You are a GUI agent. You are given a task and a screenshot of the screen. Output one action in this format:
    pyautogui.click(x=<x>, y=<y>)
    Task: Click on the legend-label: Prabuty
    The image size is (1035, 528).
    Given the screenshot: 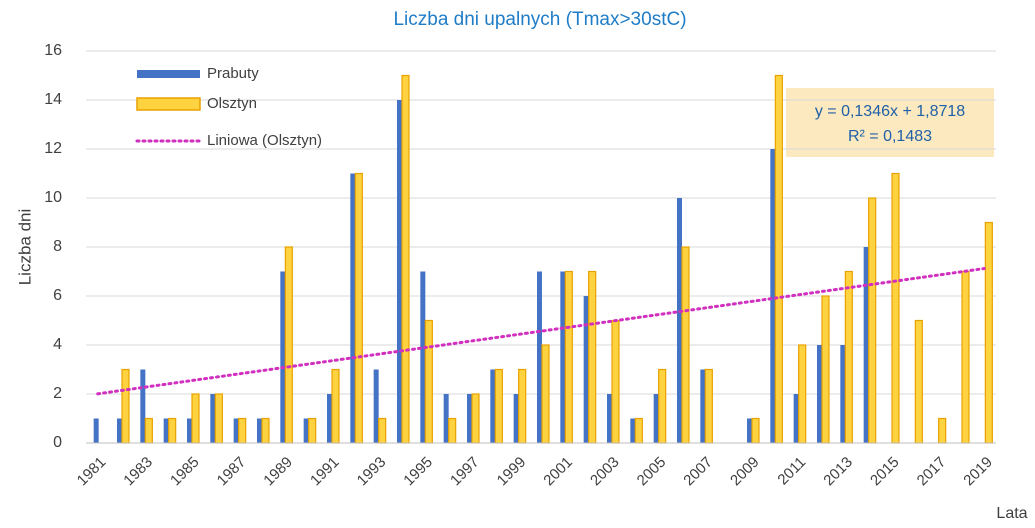 What is the action you would take?
    pyautogui.click(x=233, y=73)
    